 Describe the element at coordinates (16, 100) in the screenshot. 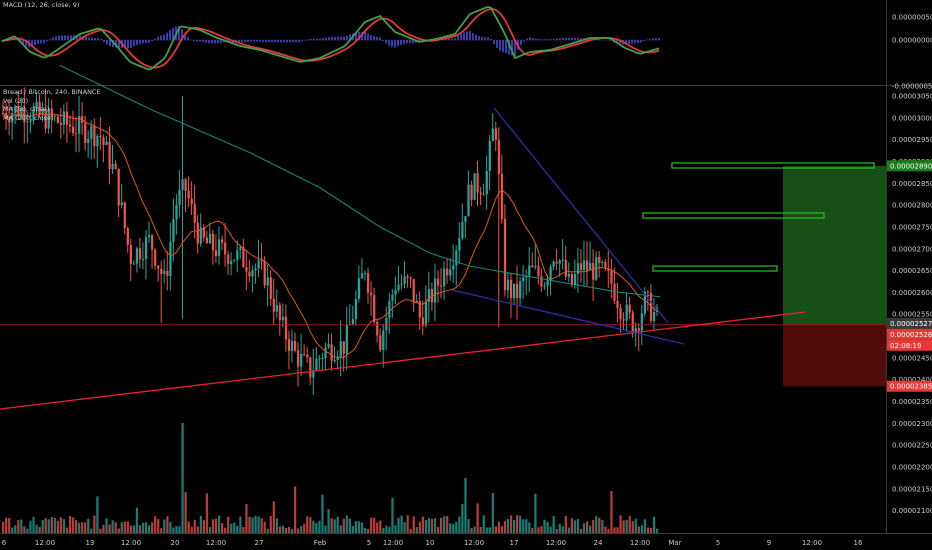

I see `indicator-vol: Vol (20)` at that location.